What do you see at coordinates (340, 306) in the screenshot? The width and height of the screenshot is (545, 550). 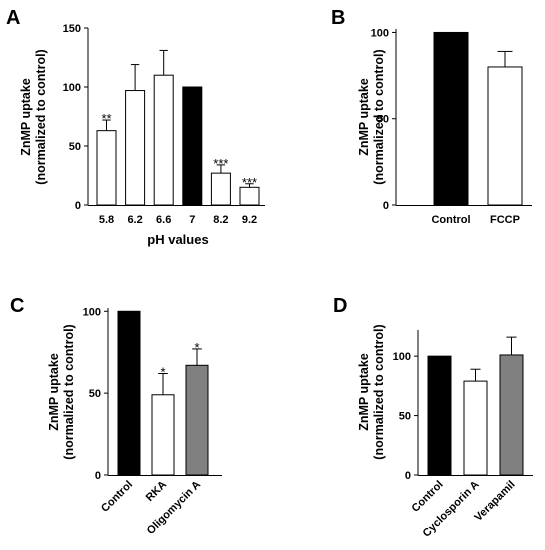 I see `panel-label: D` at bounding box center [340, 306].